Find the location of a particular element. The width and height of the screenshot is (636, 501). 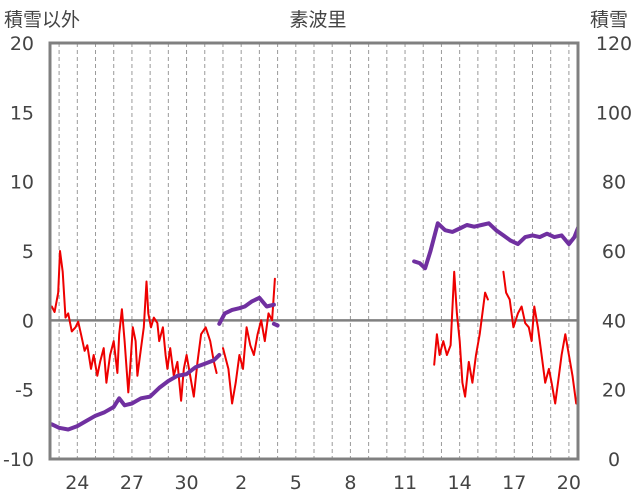

left-axis-label: 積雪以外 is located at coordinates (42, 20).